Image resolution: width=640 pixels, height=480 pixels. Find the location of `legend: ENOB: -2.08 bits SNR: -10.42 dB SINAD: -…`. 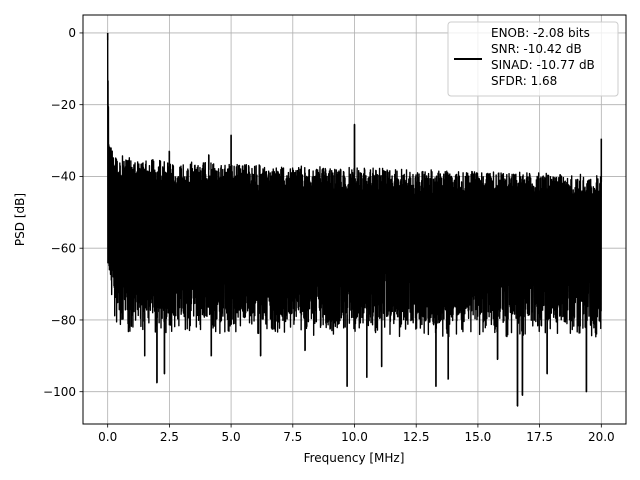

legend: ENOB: -2.08 bits SNR: -10.42 dB SINAD: -… is located at coordinates (533, 59).